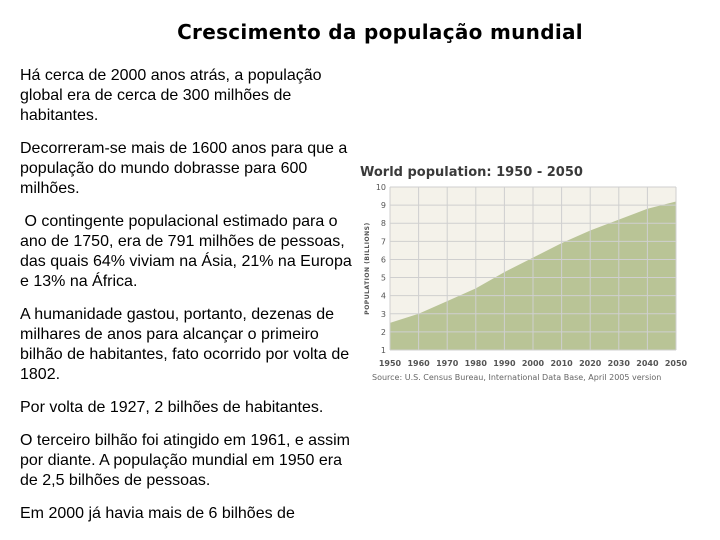  What do you see at coordinates (380, 32) in the screenshot?
I see `slide-title: Crescimento da população mundial` at bounding box center [380, 32].